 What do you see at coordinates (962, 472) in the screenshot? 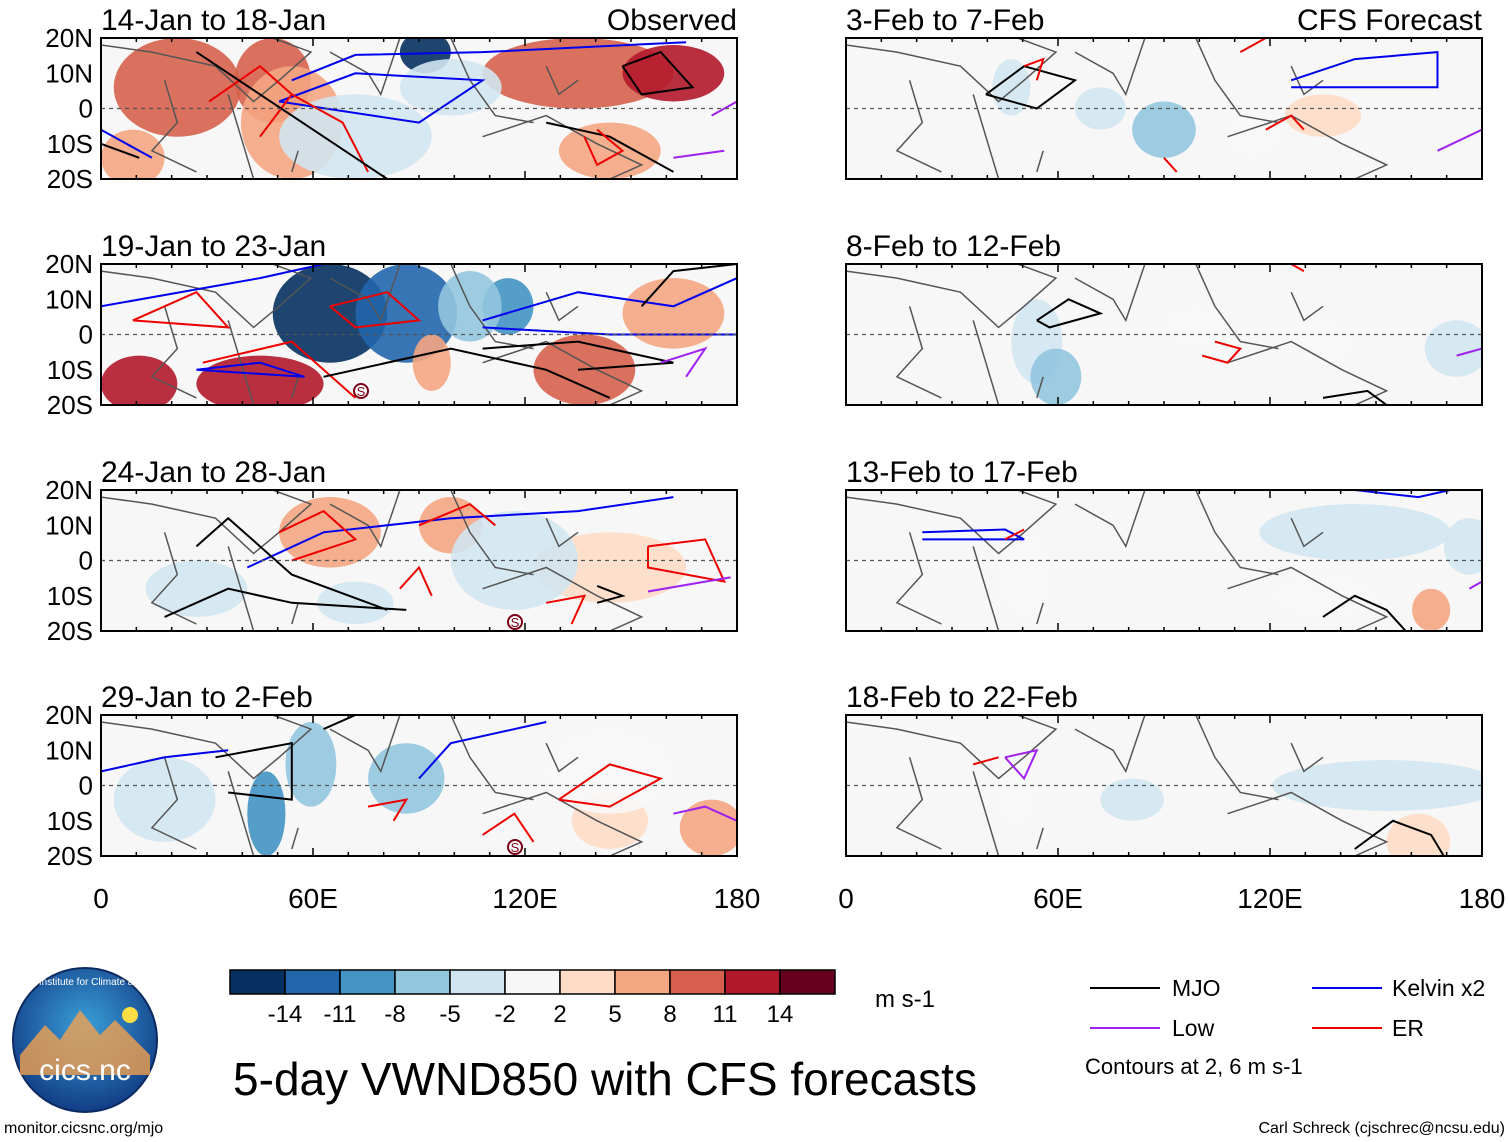
I see `panel-title: 13-Feb to 17-Feb` at bounding box center [962, 472].